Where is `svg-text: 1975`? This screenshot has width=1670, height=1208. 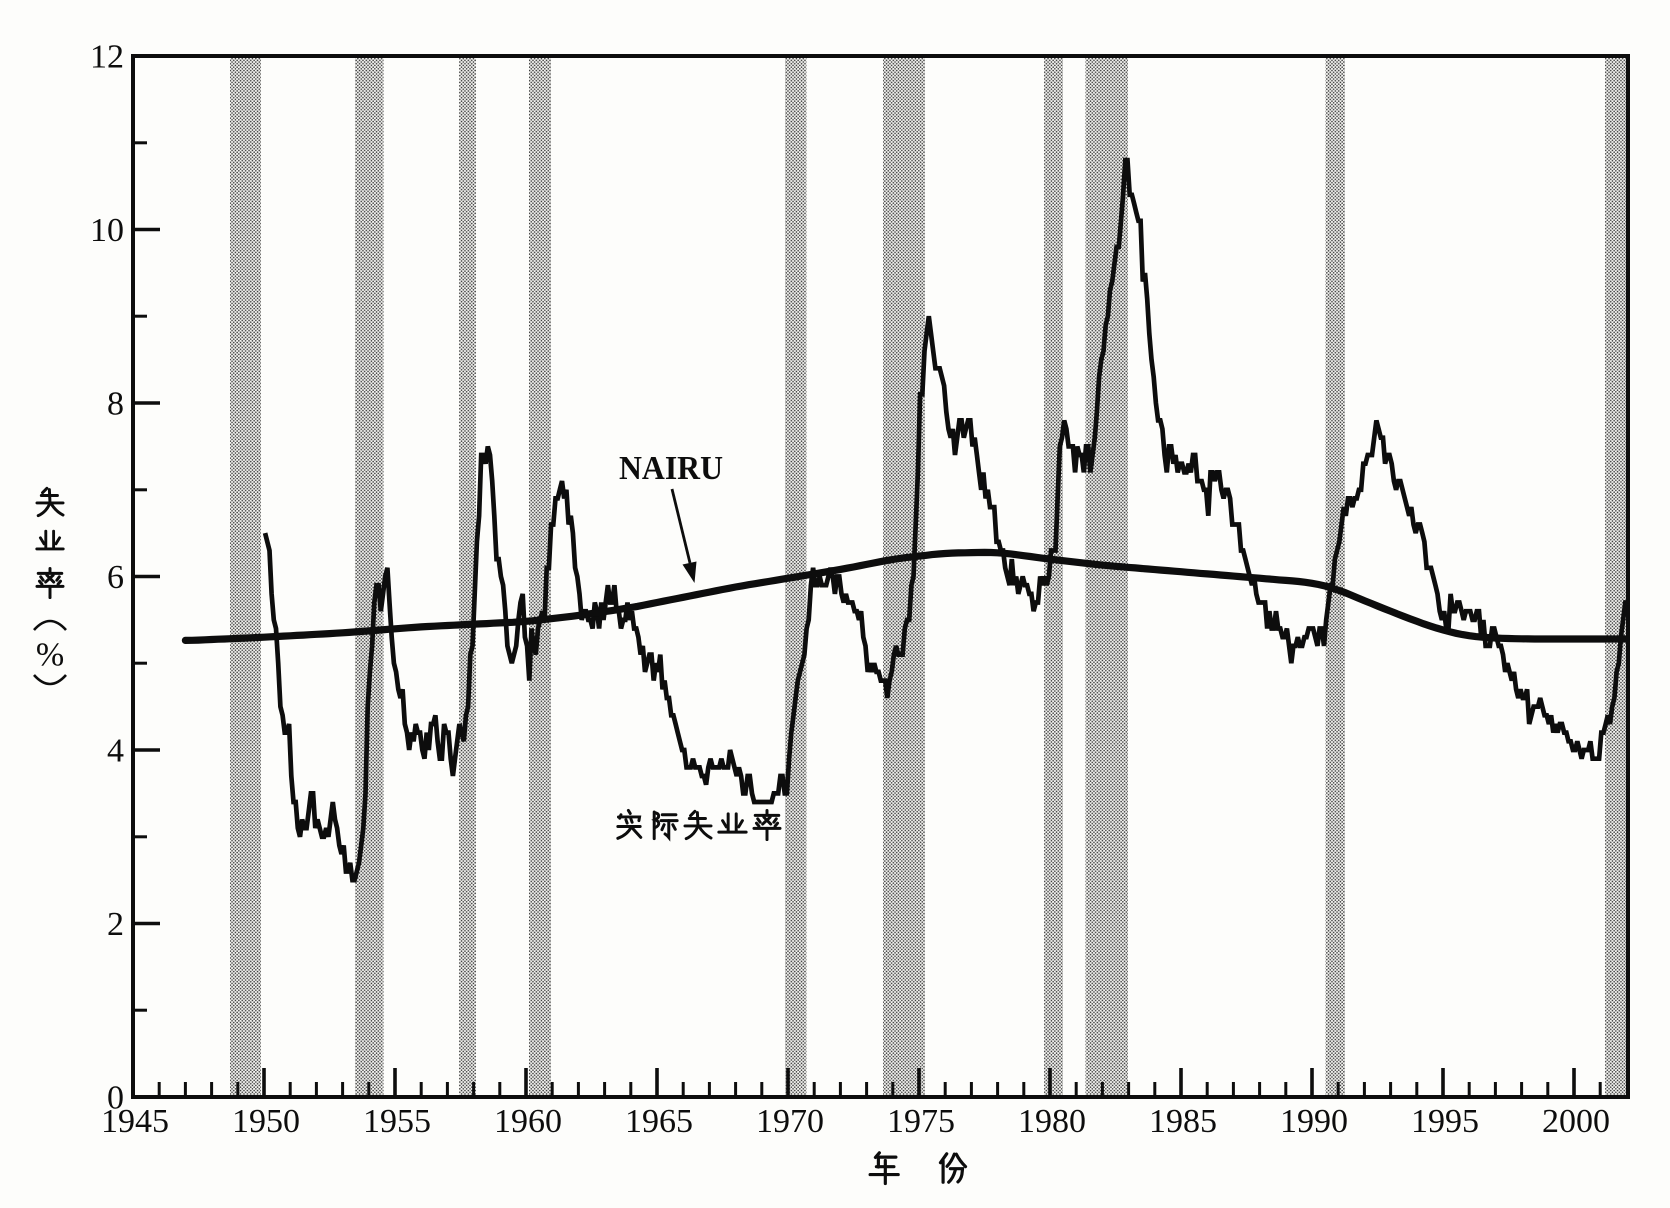 svg-text: 1975 is located at coordinates (921, 1121).